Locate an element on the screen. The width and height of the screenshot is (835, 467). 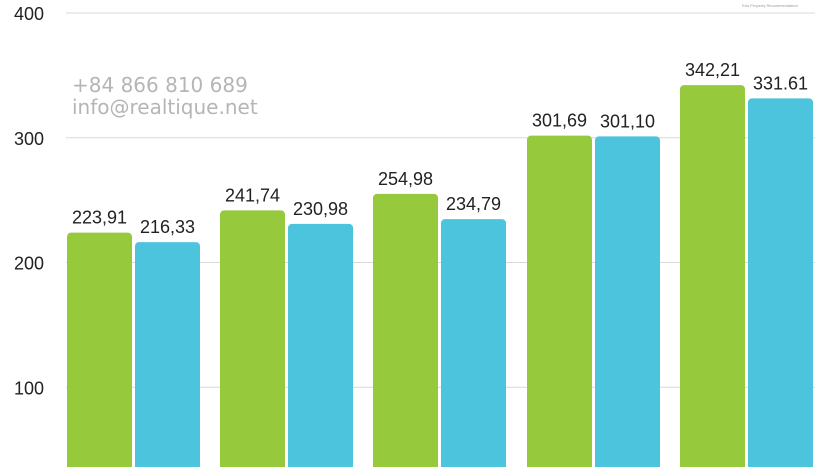
y-tick-label: 400 is located at coordinates (29, 14).